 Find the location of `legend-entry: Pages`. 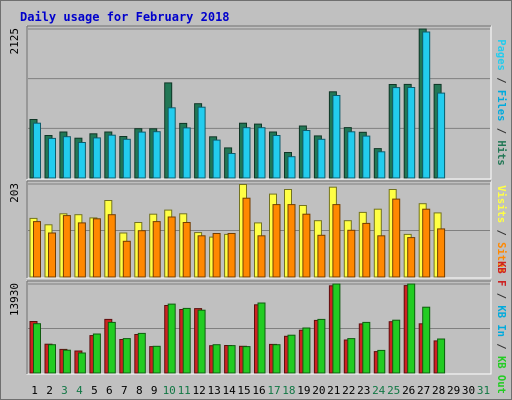

legend-entry: Pages is located at coordinates (501, 55).